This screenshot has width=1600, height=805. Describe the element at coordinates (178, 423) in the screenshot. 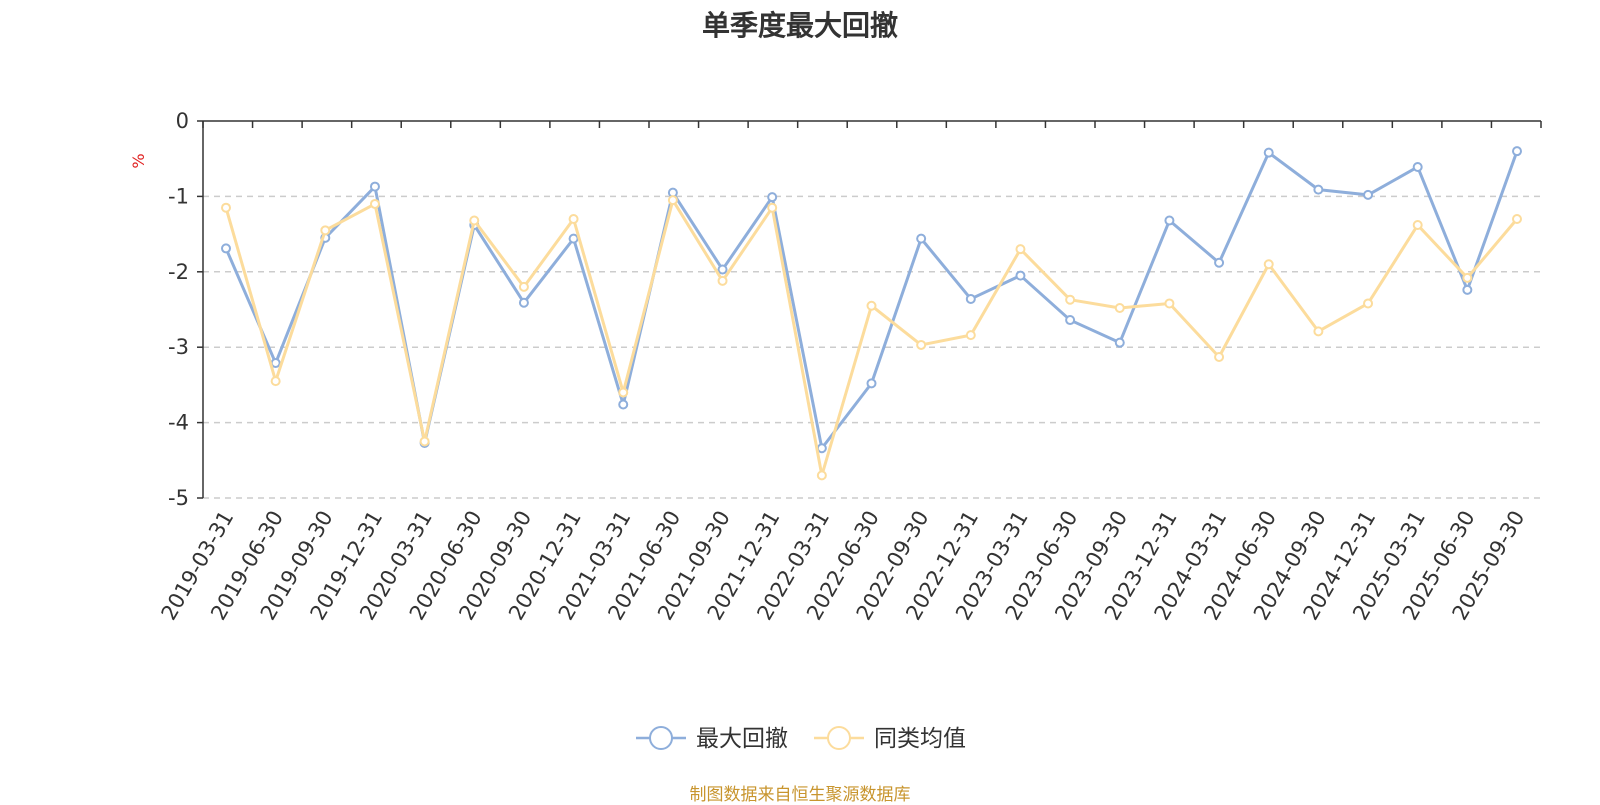

I see `y-tick-label: -4` at that location.